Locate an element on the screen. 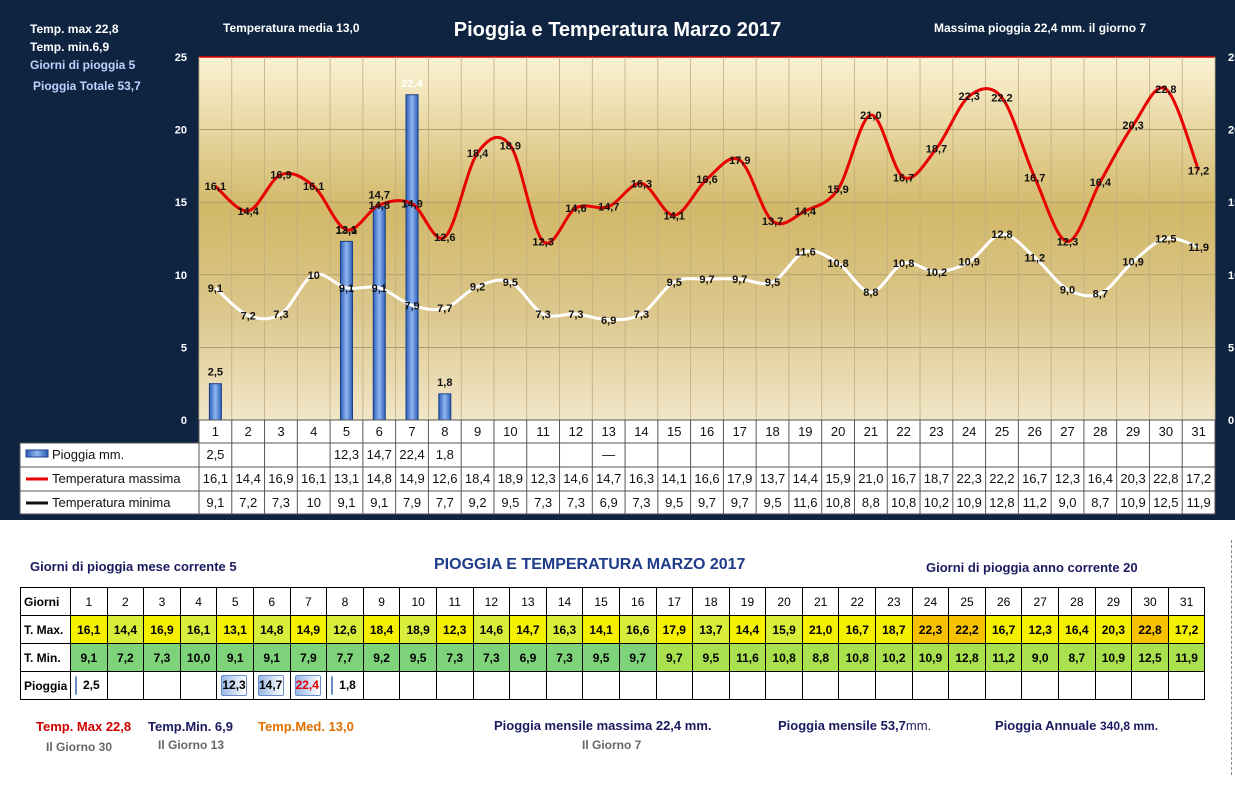  table-value: 9,2 is located at coordinates (478, 502).